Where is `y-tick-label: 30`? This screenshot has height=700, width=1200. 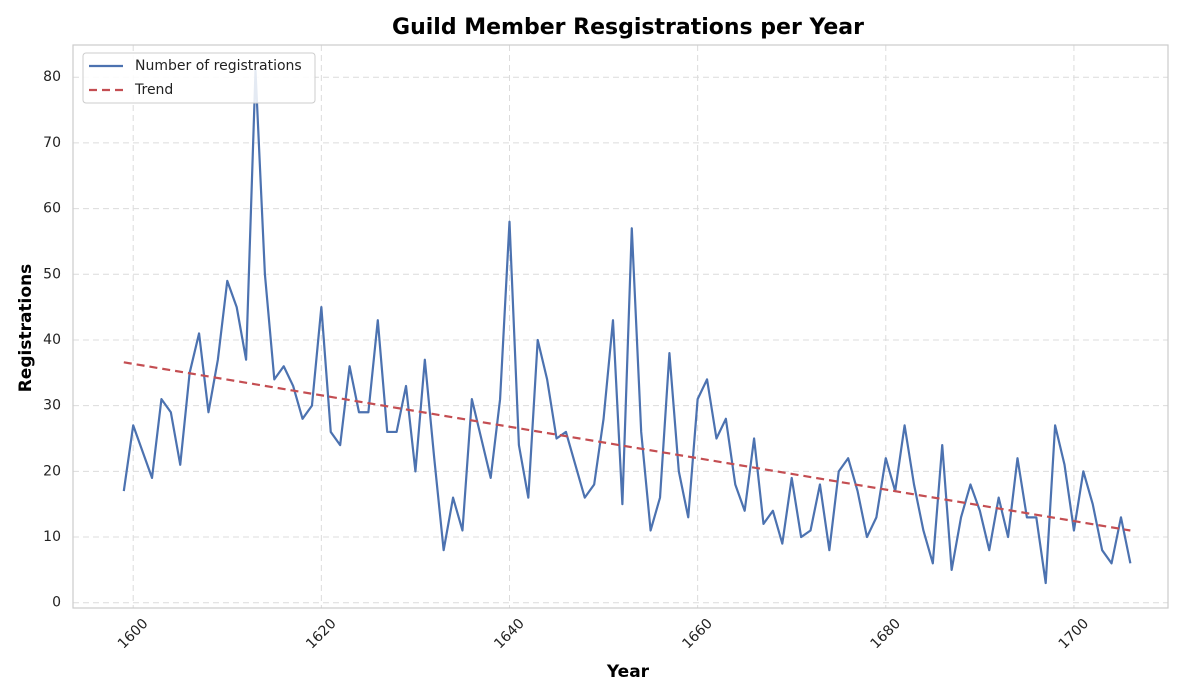 y-tick-label: 30 is located at coordinates (52, 406).